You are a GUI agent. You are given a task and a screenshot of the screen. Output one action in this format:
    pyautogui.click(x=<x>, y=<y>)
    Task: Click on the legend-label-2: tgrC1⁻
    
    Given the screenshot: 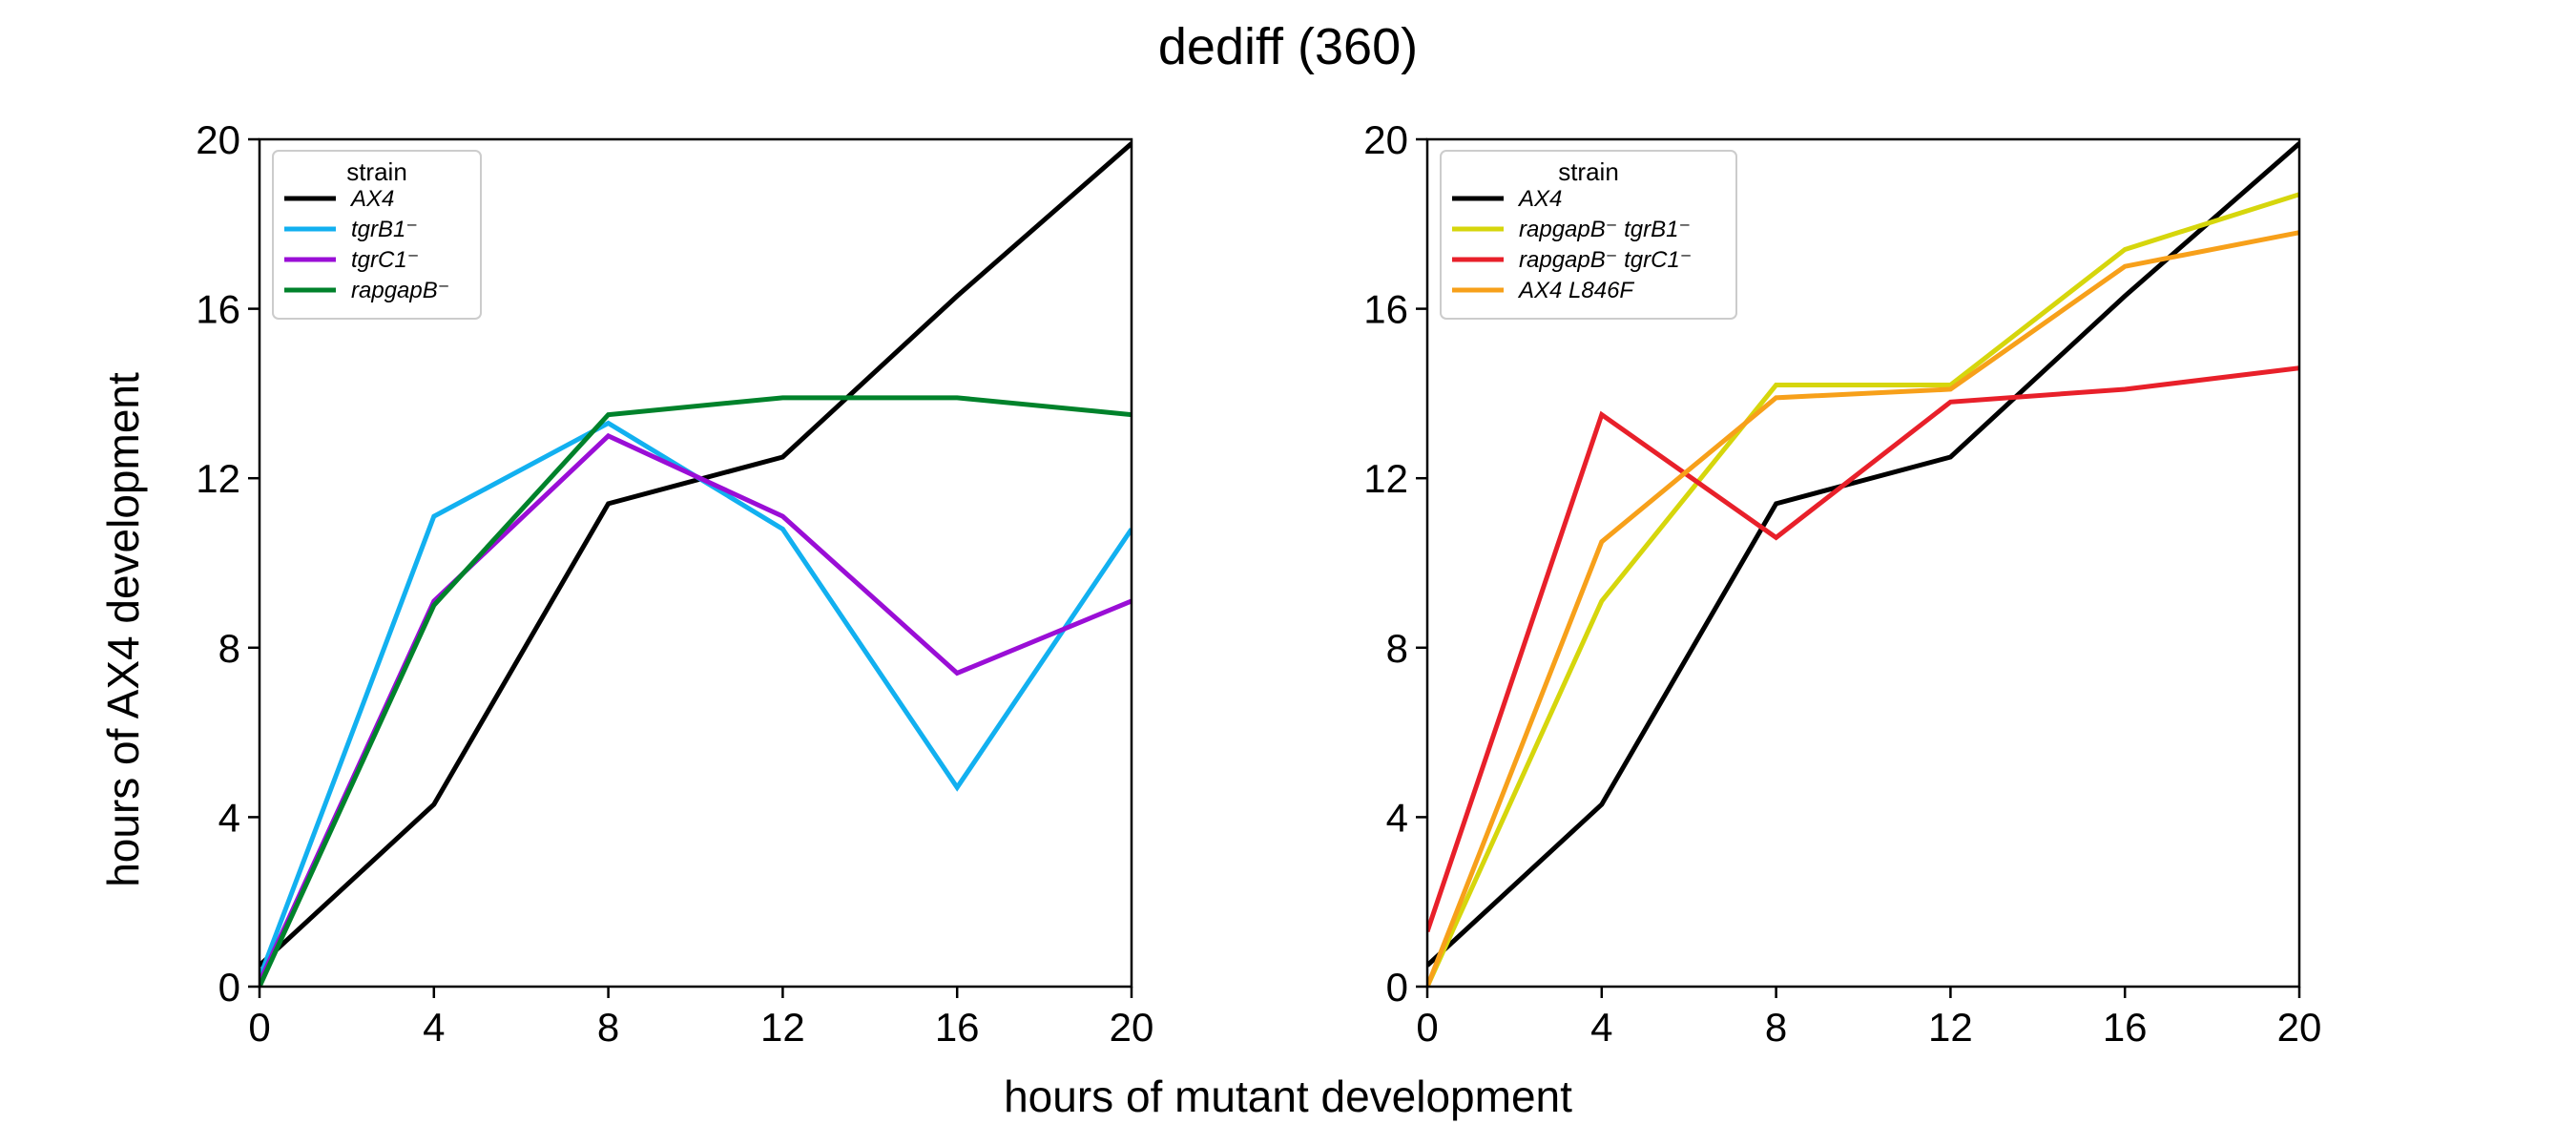 What is the action you would take?
    pyautogui.click(x=385, y=260)
    